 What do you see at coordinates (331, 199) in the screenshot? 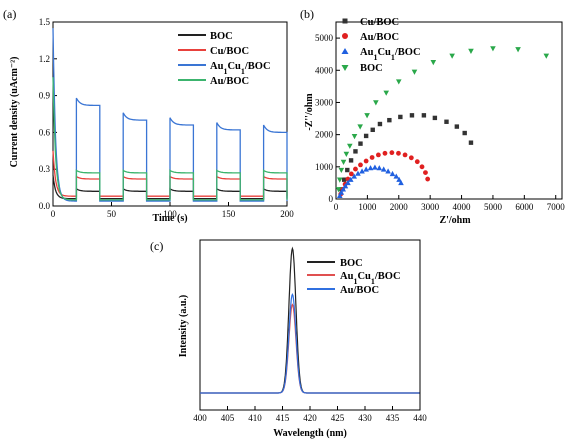
I see `b-ytick-label-0: 0` at bounding box center [331, 199].